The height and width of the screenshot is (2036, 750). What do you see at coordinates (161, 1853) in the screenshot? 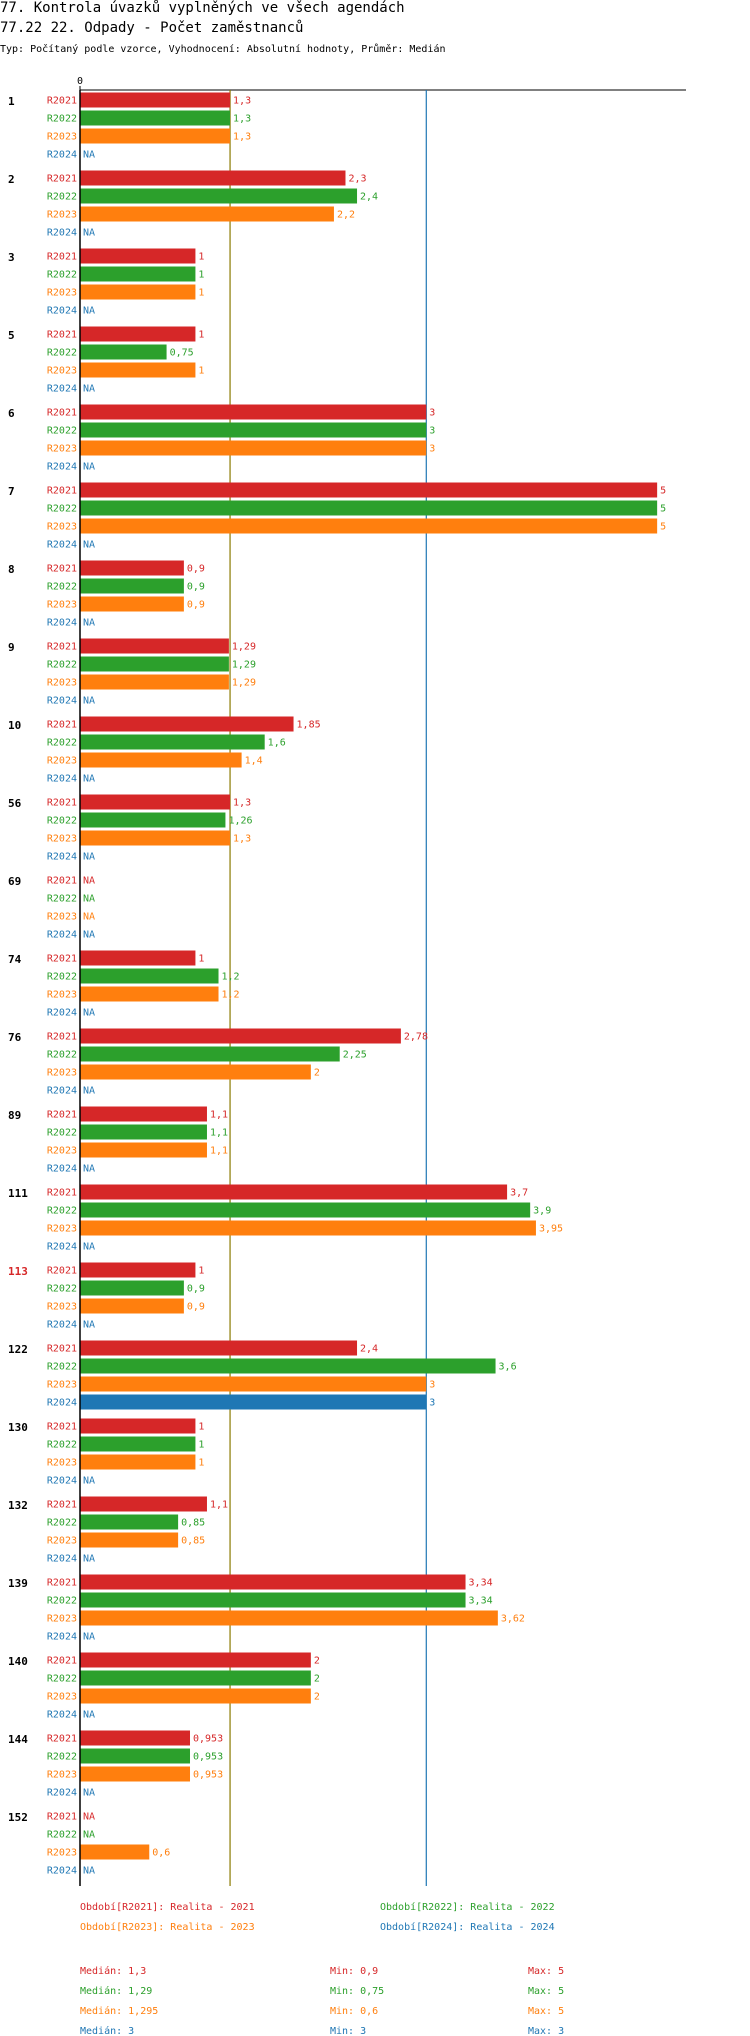
I see `data-label: 0,6` at bounding box center [161, 1853].